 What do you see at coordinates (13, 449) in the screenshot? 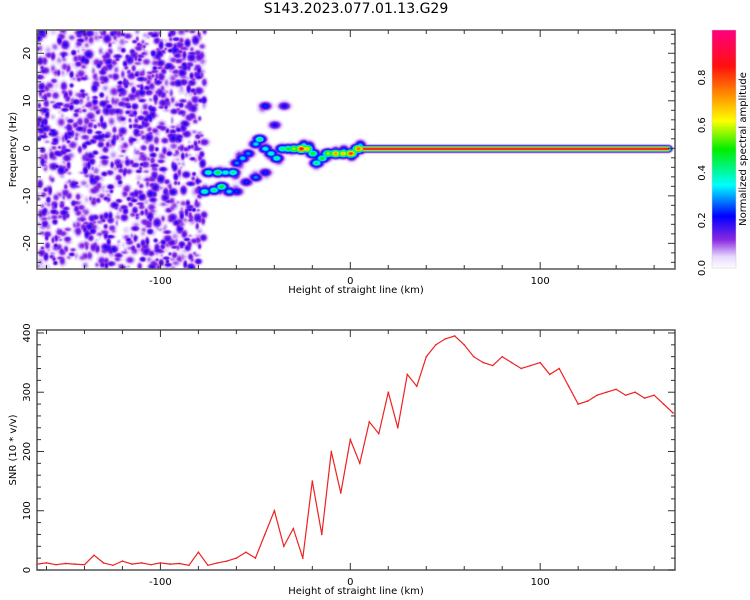
I see `y-axis-label: SNR (10 * v/v)` at bounding box center [13, 449].